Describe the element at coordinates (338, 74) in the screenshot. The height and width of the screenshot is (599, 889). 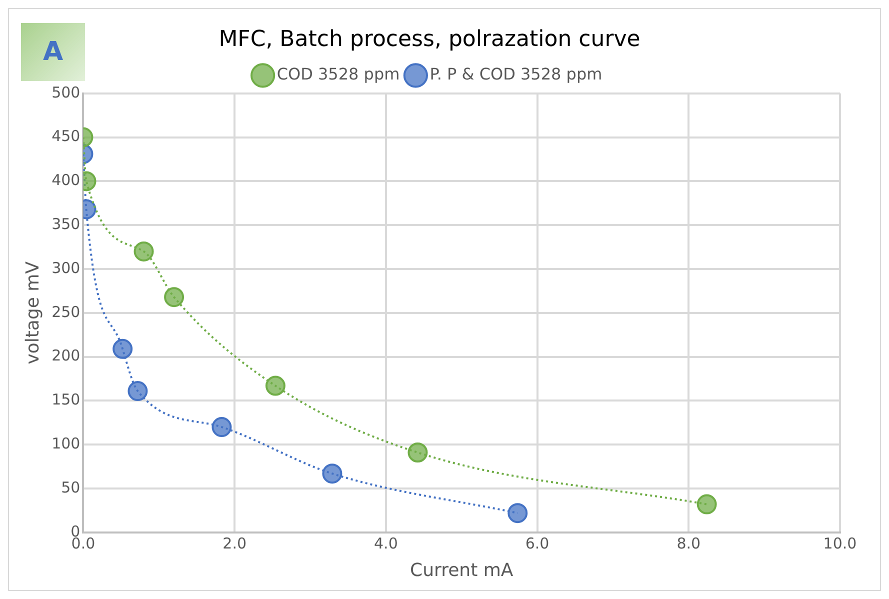
I see `legend-label: COD 3528 ppm` at that location.